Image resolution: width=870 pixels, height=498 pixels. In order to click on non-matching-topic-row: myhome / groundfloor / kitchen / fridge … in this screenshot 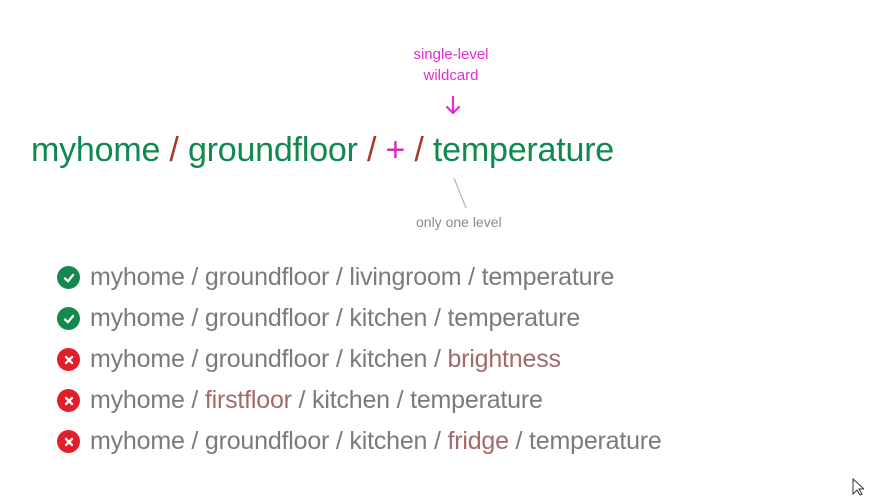, I will do `click(452, 441)`.